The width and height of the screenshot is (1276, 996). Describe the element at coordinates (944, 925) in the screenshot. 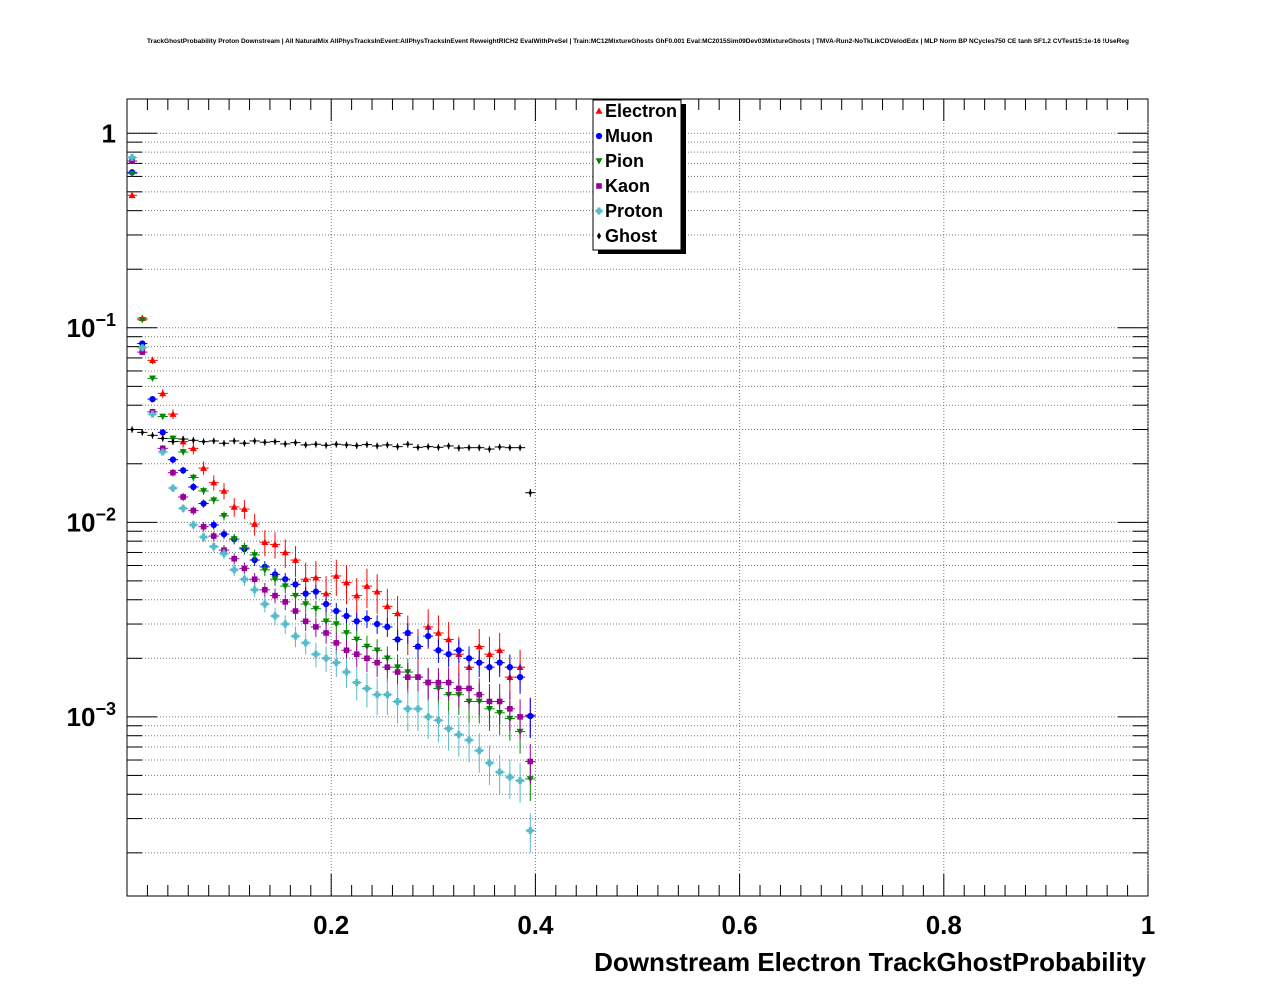

I see `x-tick-label: 0.8` at that location.